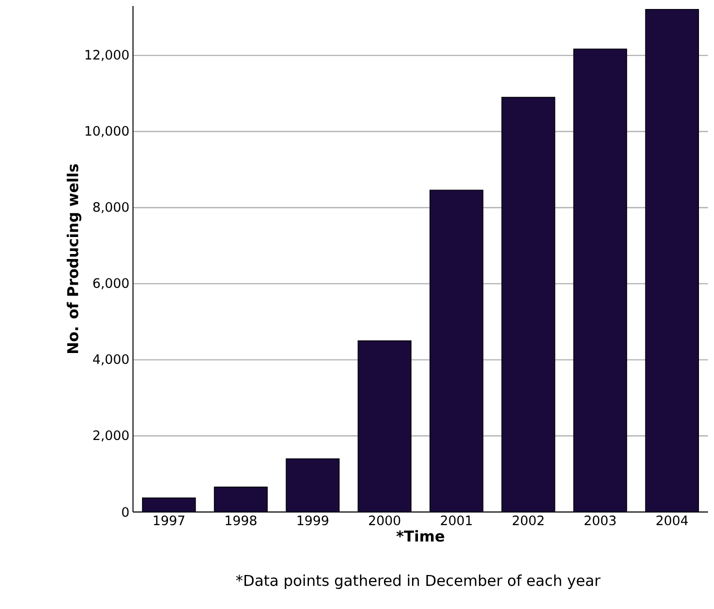  What do you see at coordinates (111, 436) in the screenshot?
I see `y-tick-label: 2,000` at bounding box center [111, 436].